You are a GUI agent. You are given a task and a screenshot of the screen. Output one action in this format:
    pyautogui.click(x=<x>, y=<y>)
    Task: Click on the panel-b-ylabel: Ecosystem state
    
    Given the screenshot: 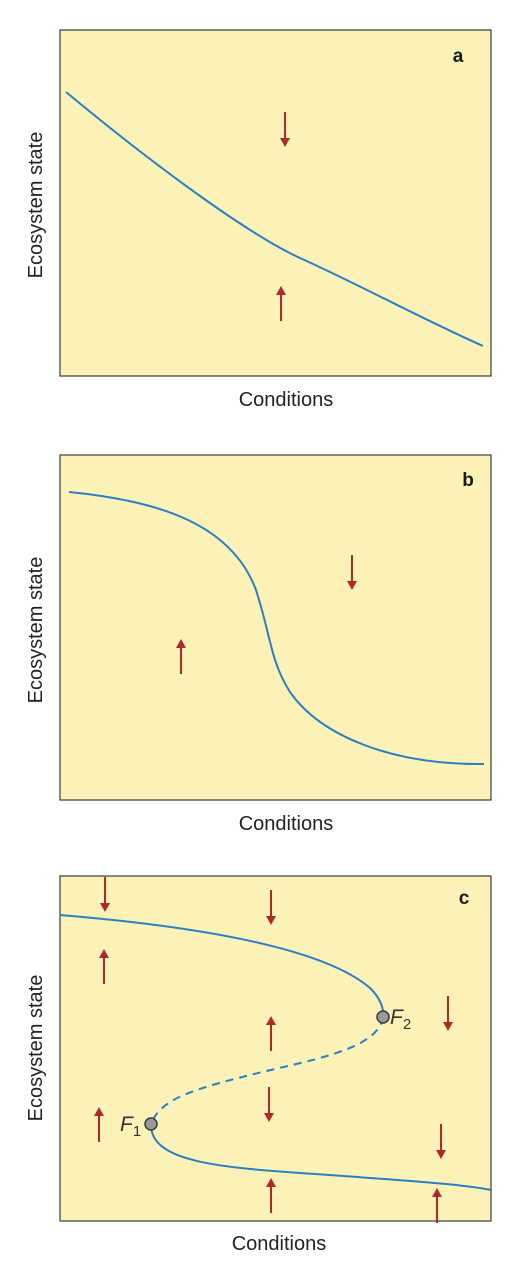 What is the action you would take?
    pyautogui.click(x=36, y=630)
    